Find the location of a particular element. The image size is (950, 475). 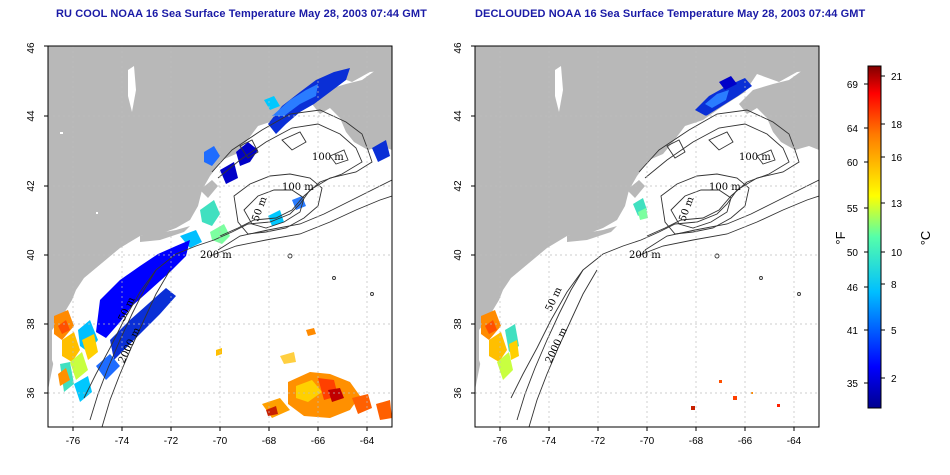

right-land-capecod is located at coordinates (636, 189).